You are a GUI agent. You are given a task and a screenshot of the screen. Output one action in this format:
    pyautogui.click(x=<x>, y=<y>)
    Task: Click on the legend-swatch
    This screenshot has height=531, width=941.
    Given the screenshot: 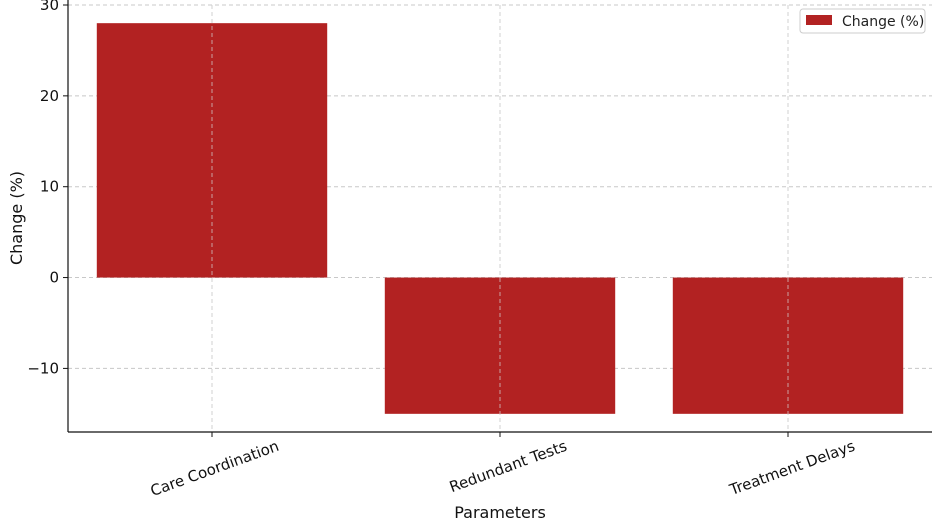 What is the action you would take?
    pyautogui.click(x=819, y=20)
    